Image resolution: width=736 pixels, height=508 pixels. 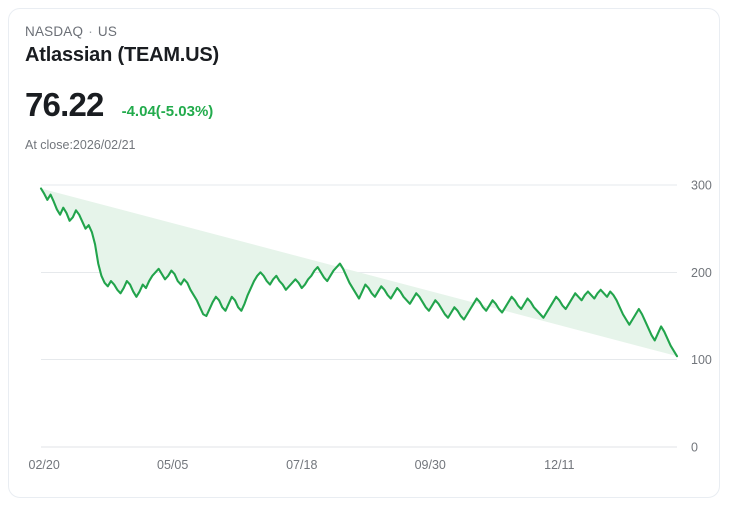 I want to click on y-axis-labels: 300 200 100 0, so click(x=701, y=317).